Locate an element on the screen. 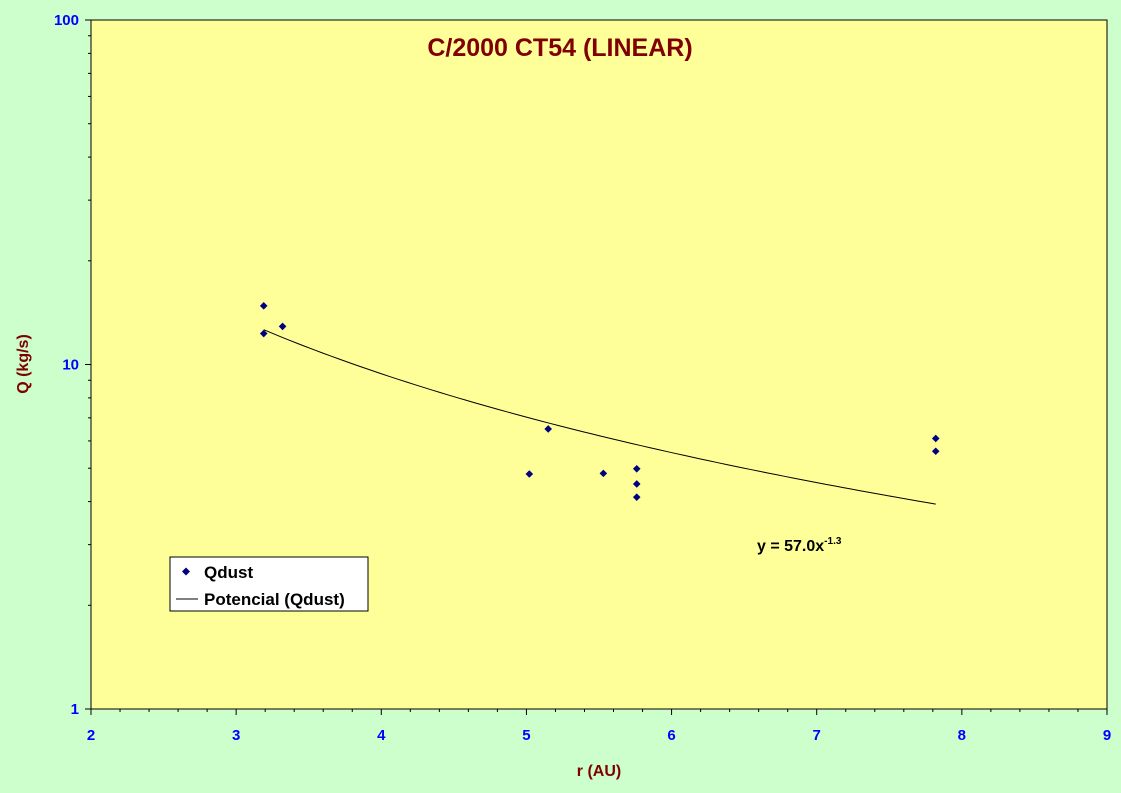  trendline-equation: y = 57.0x-1.3 is located at coordinates (799, 545).